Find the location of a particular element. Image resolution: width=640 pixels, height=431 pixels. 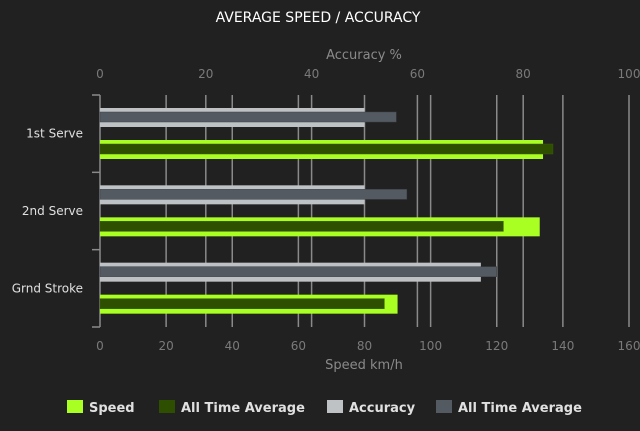

category-label: 1st Serve is located at coordinates (54, 134).